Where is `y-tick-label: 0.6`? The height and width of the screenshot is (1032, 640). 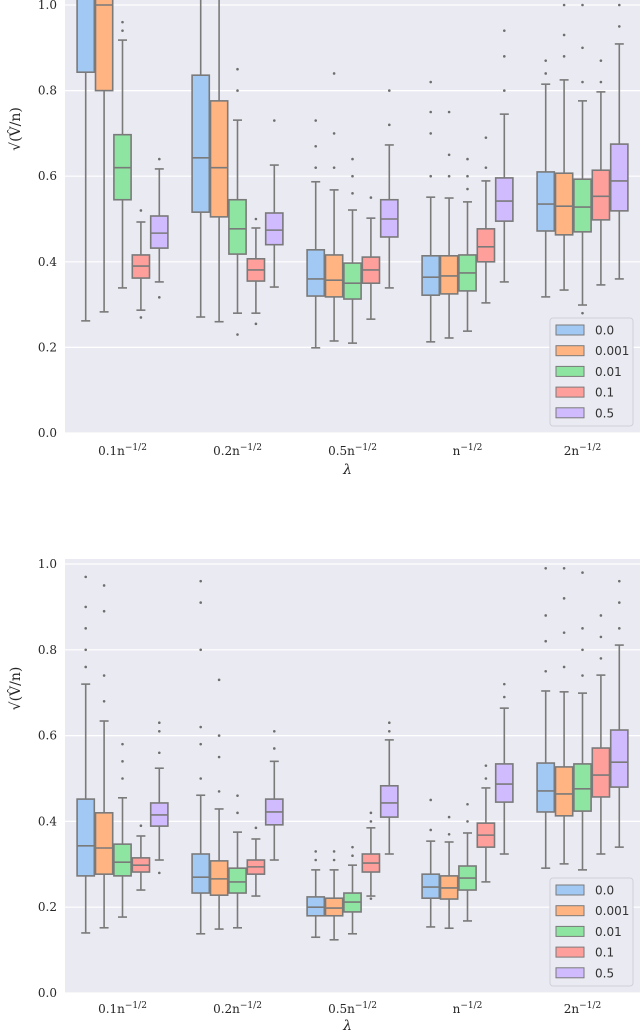 y-tick-label: 0.6 is located at coordinates (47, 736).